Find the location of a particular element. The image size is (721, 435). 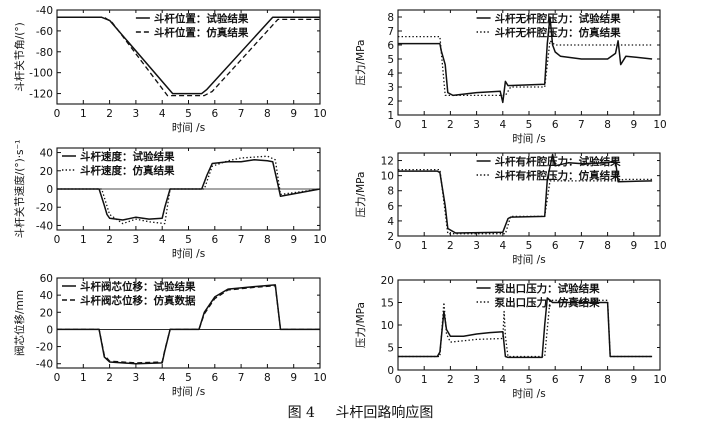

y-tick-label: -60 is located at coordinates (44, 32).